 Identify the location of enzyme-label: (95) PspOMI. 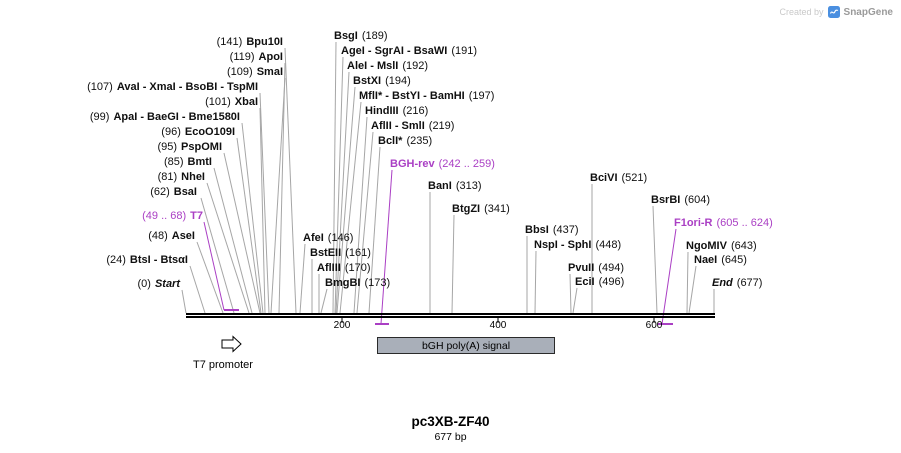
(189, 147).